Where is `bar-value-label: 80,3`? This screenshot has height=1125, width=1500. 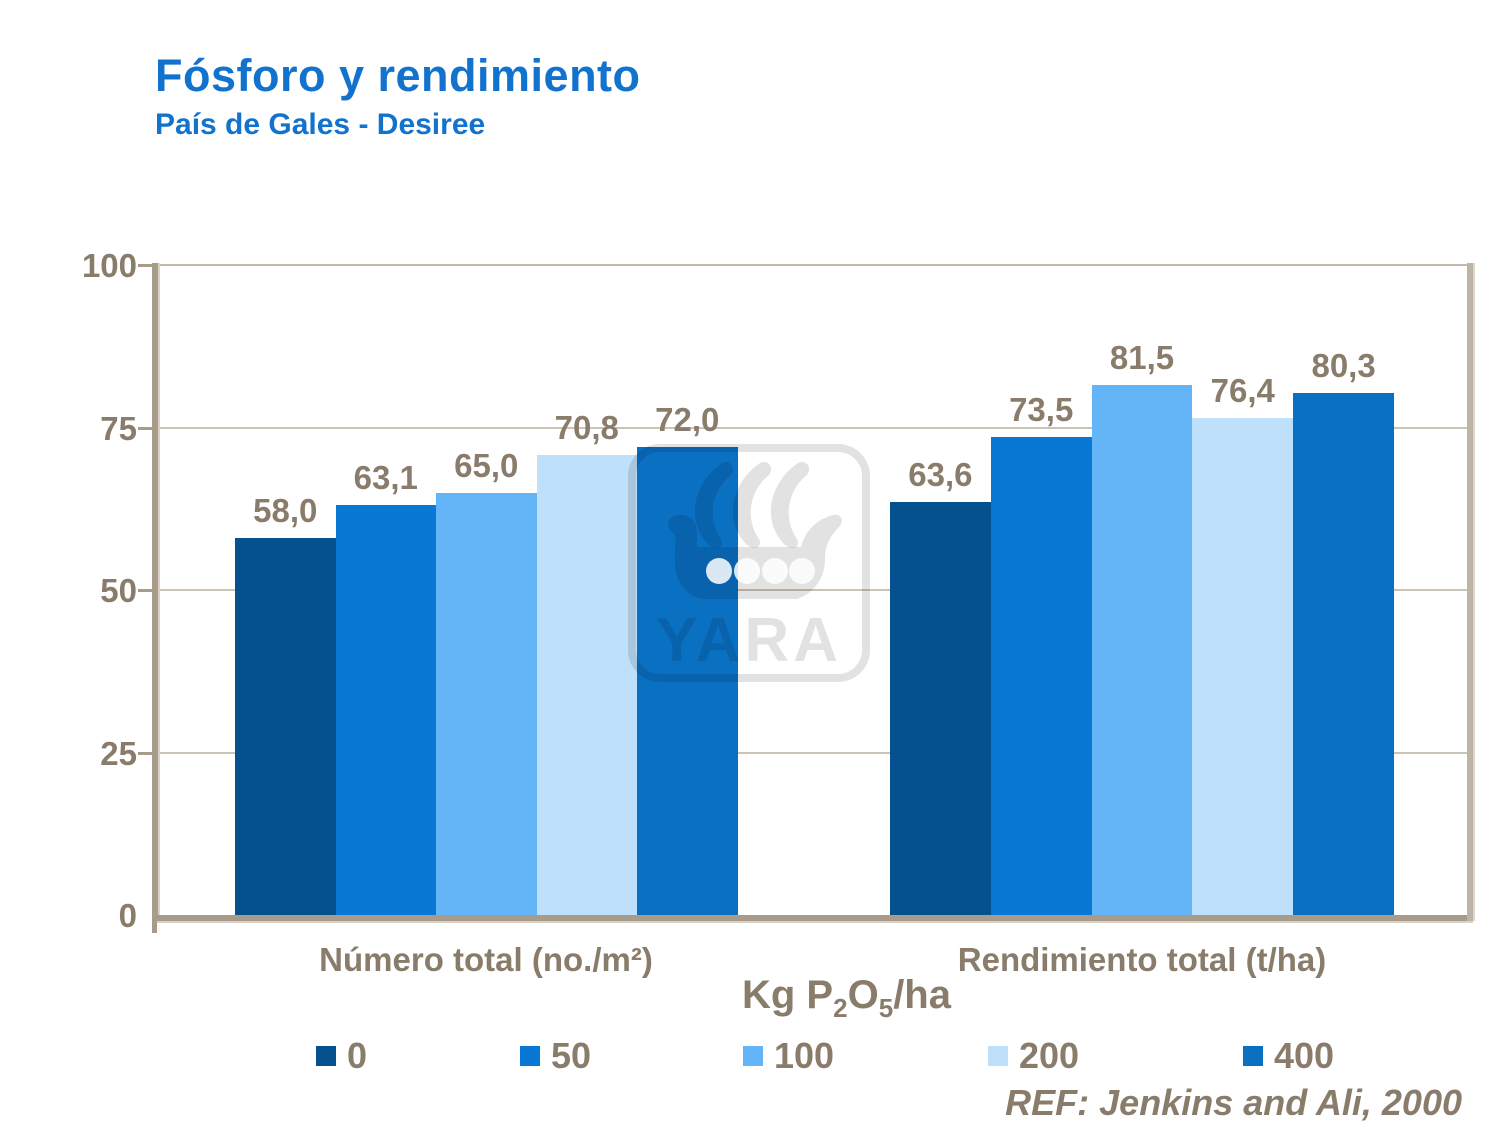 bar-value-label: 80,3 is located at coordinates (1343, 366).